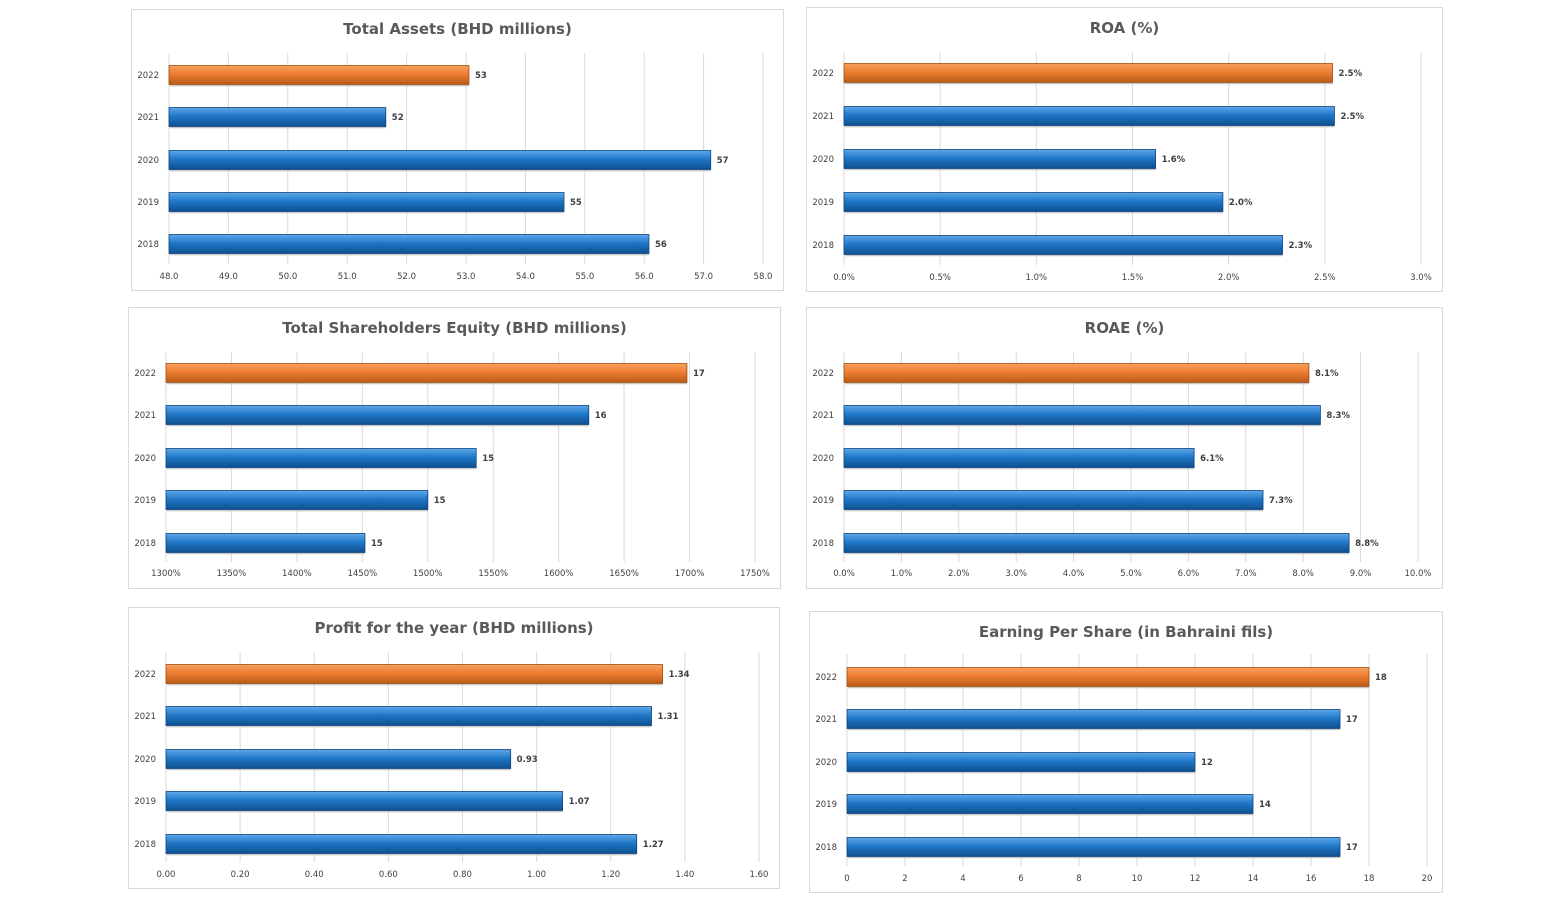  Describe the element at coordinates (844, 278) in the screenshot. I see `x-tick-label: 0.0%` at that location.